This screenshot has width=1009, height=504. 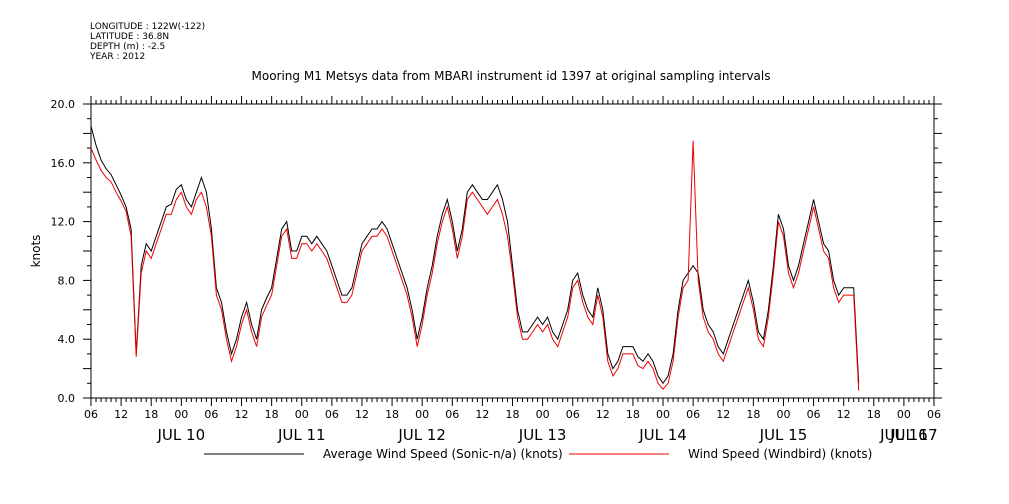 What do you see at coordinates (67, 339) in the screenshot?
I see `y-tick-label: 4.0` at bounding box center [67, 339].